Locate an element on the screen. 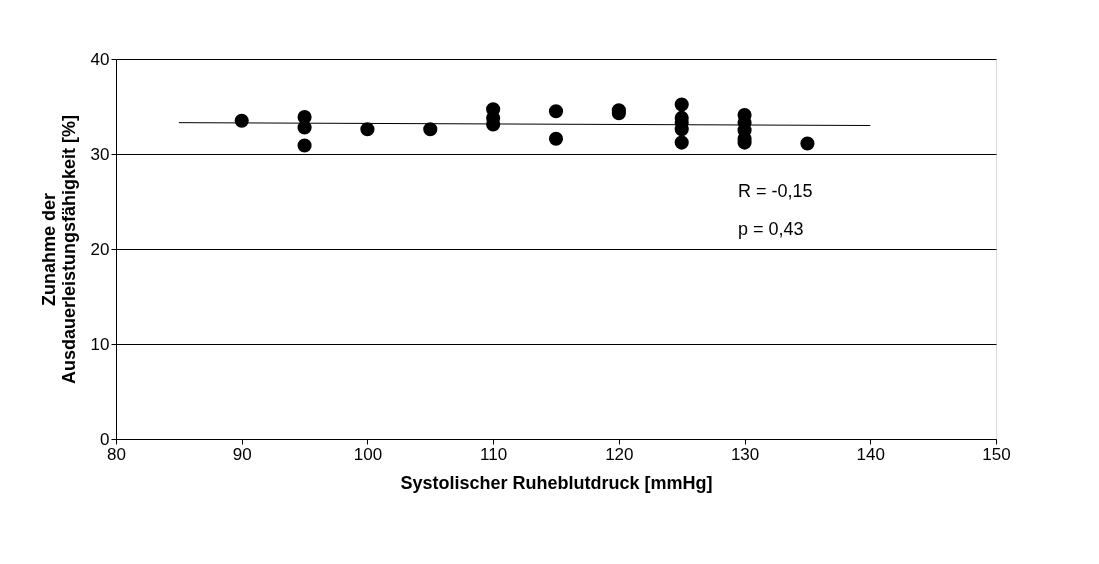  x-tick-label: 130 is located at coordinates (745, 454).